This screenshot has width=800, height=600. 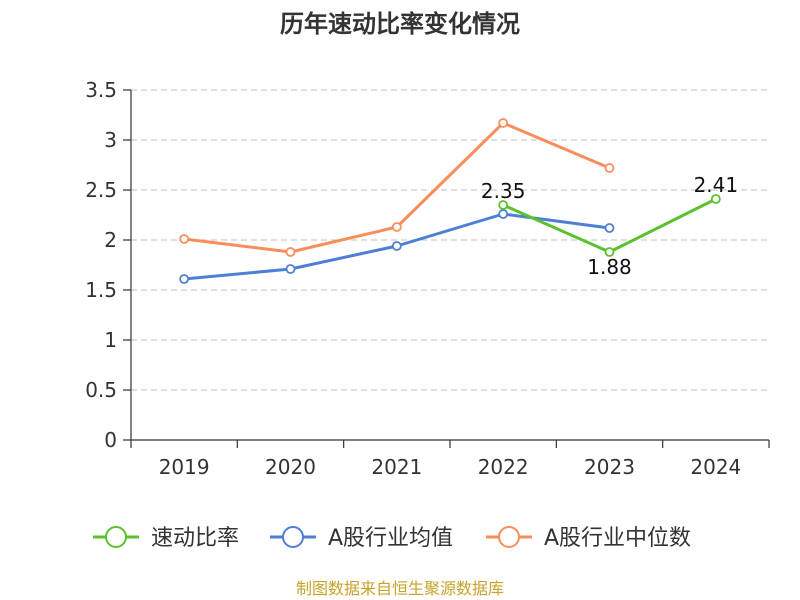 I want to click on legend-label: A股行业均值, so click(x=390, y=538).